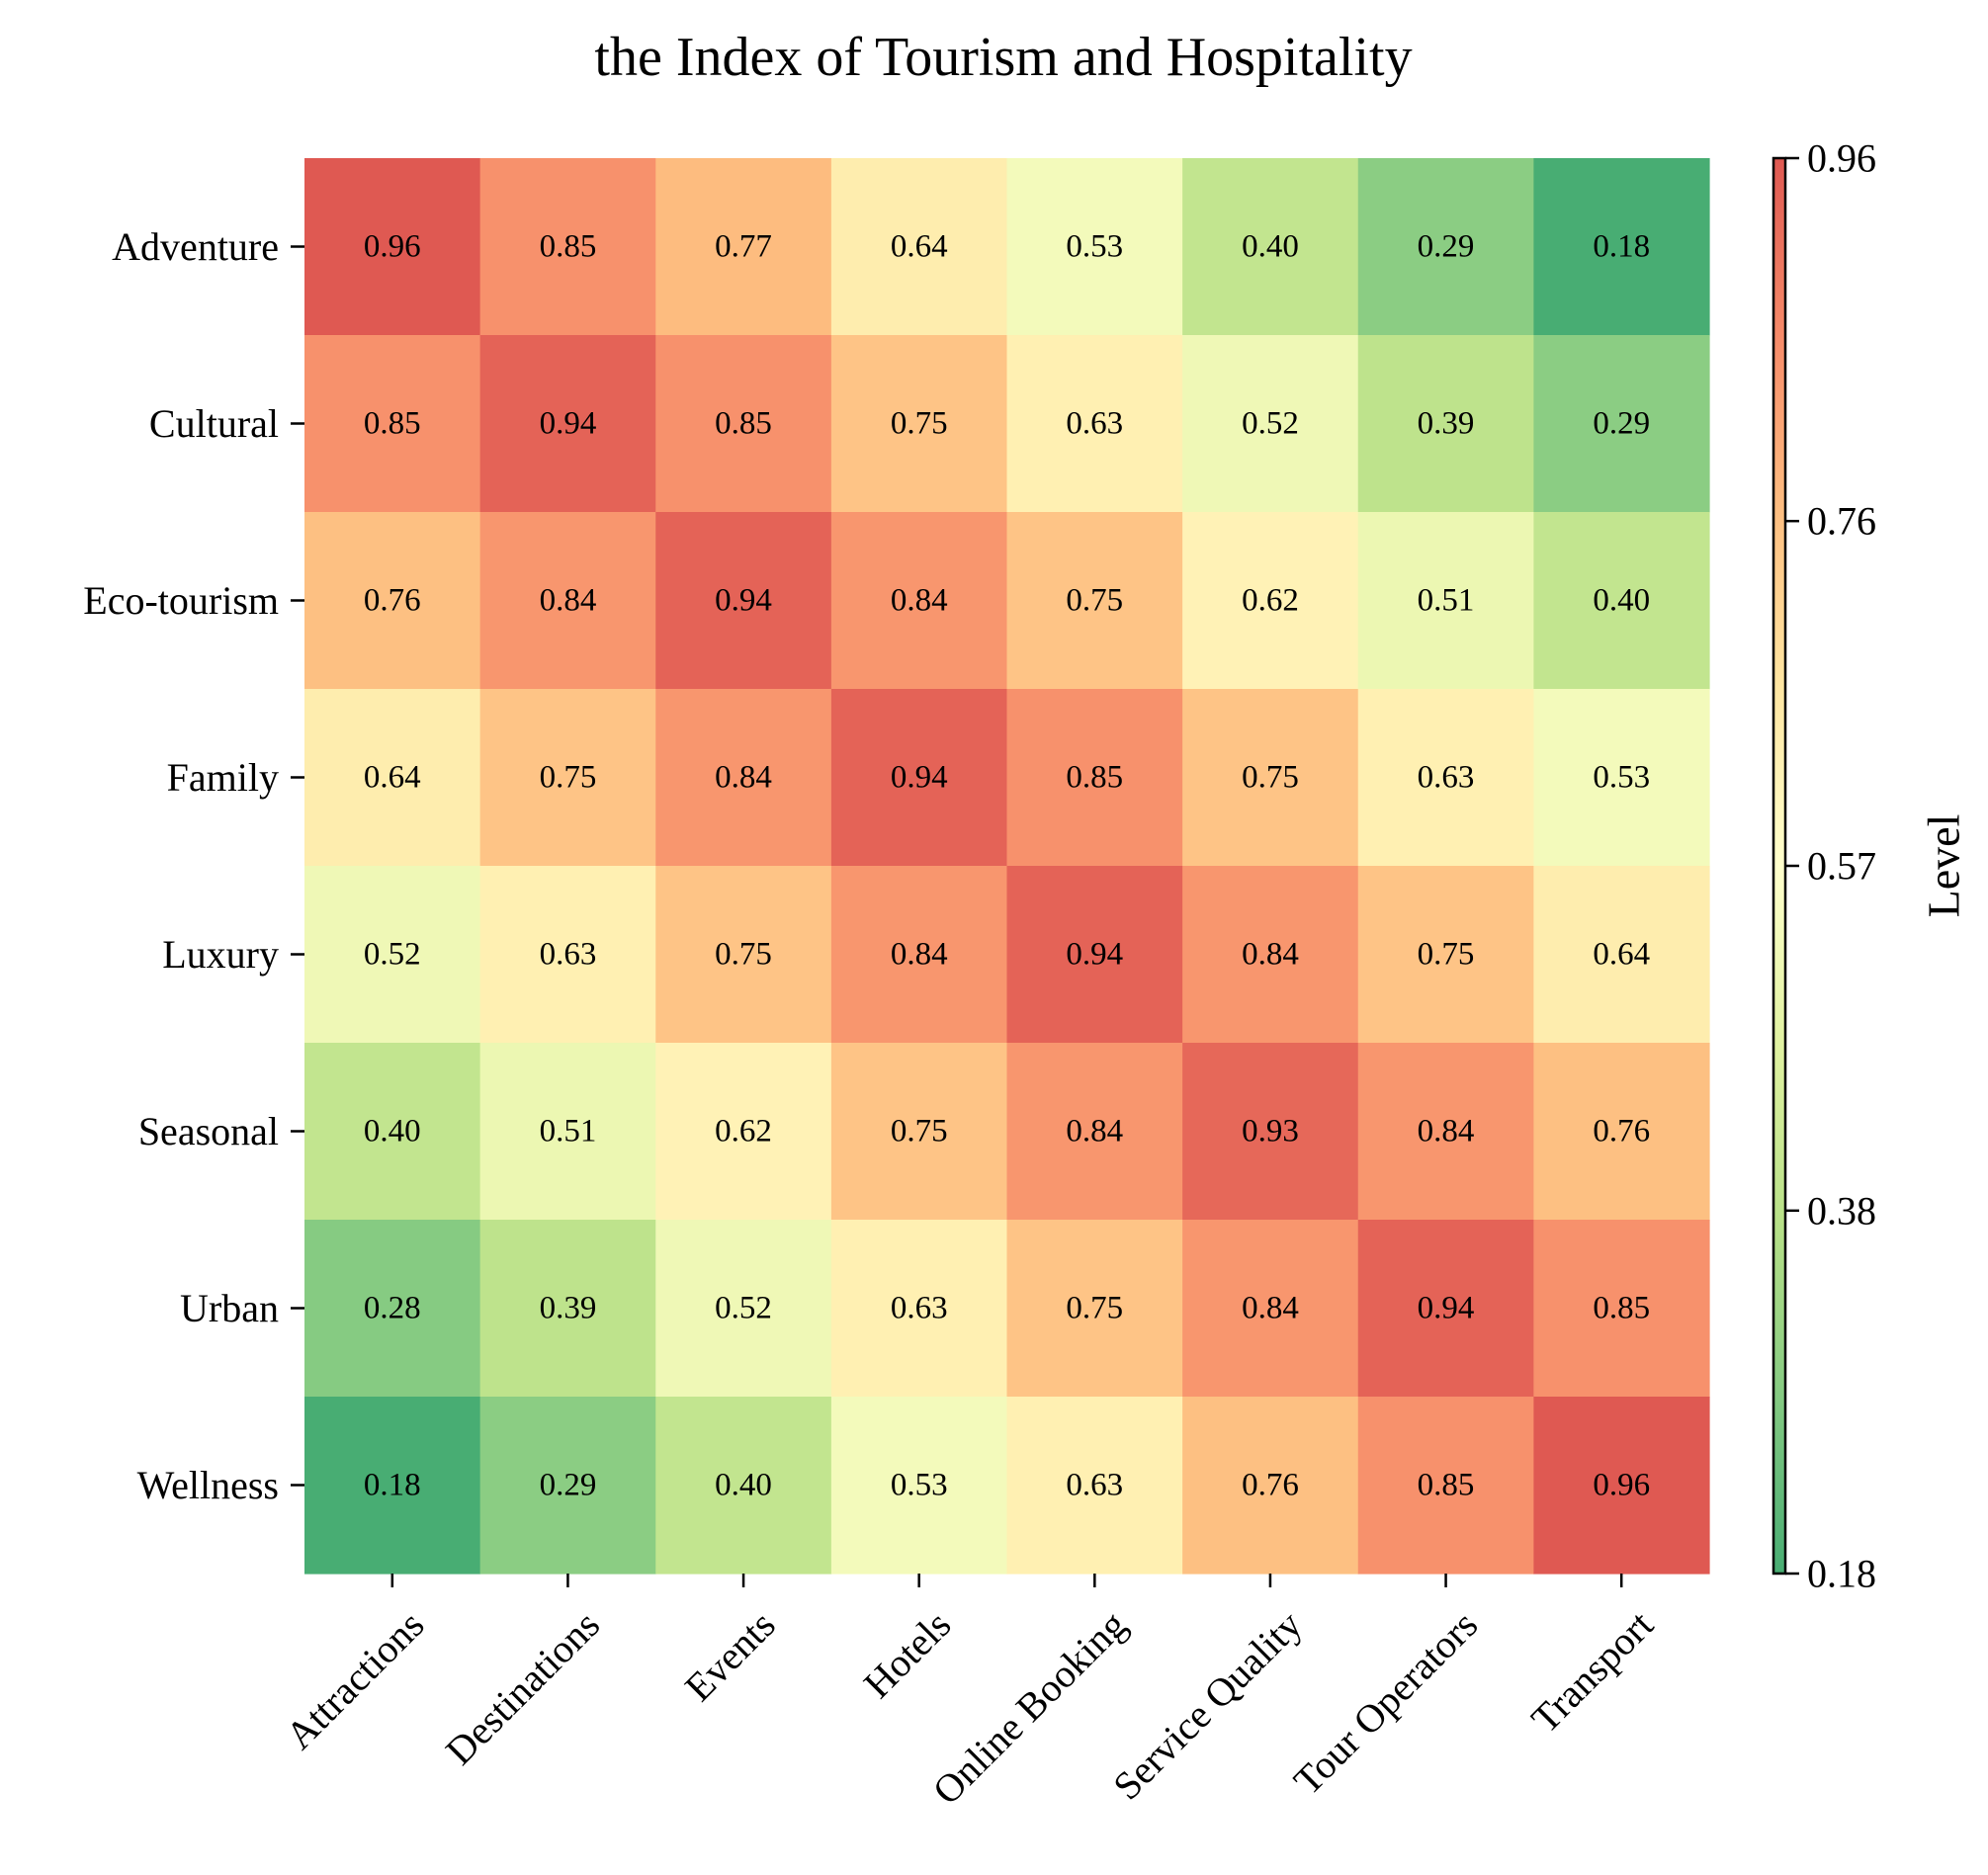 The image size is (1988, 1875). What do you see at coordinates (1841, 158) in the screenshot?
I see `colorbar-tick-label: 0.96` at bounding box center [1841, 158].